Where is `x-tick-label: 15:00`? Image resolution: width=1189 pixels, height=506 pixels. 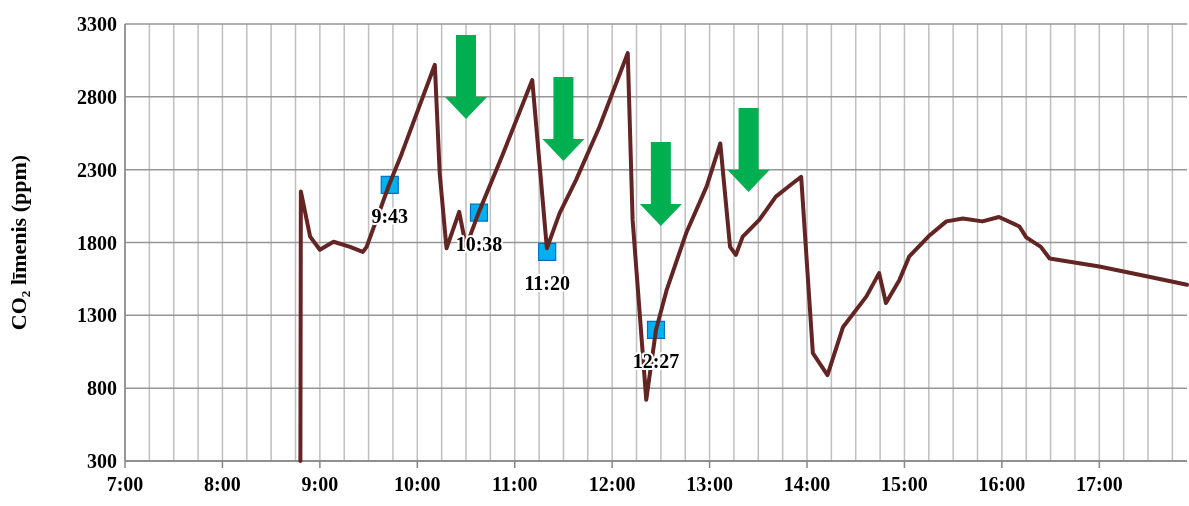
x-tick-label: 15:00 is located at coordinates (904, 484).